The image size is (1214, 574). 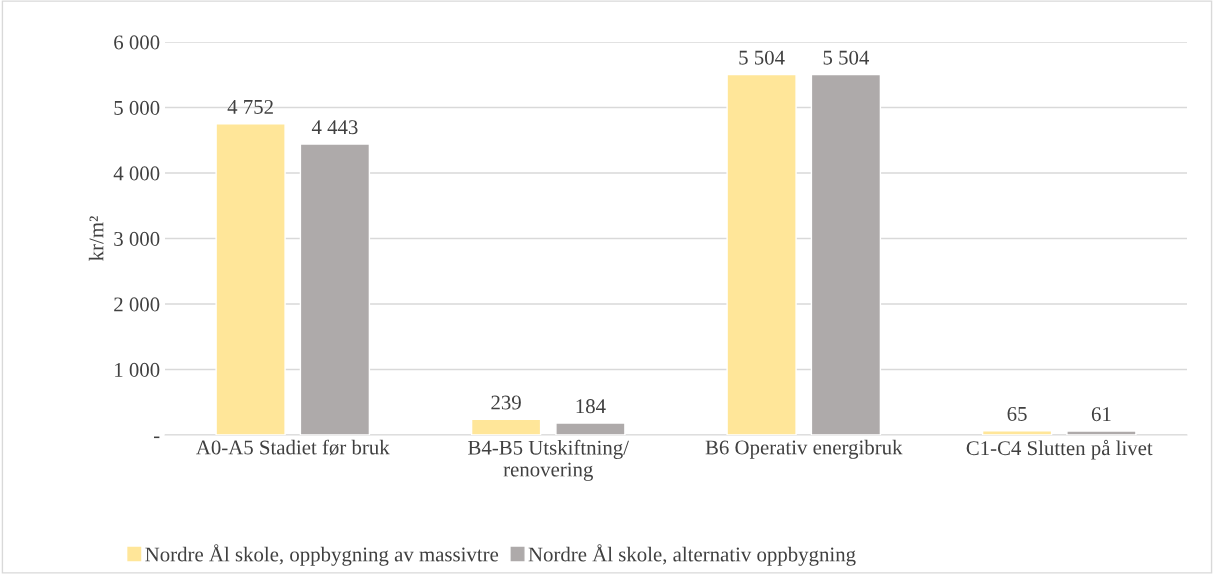 What do you see at coordinates (96, 238) in the screenshot?
I see `y-axis-title: kr/m²` at bounding box center [96, 238].